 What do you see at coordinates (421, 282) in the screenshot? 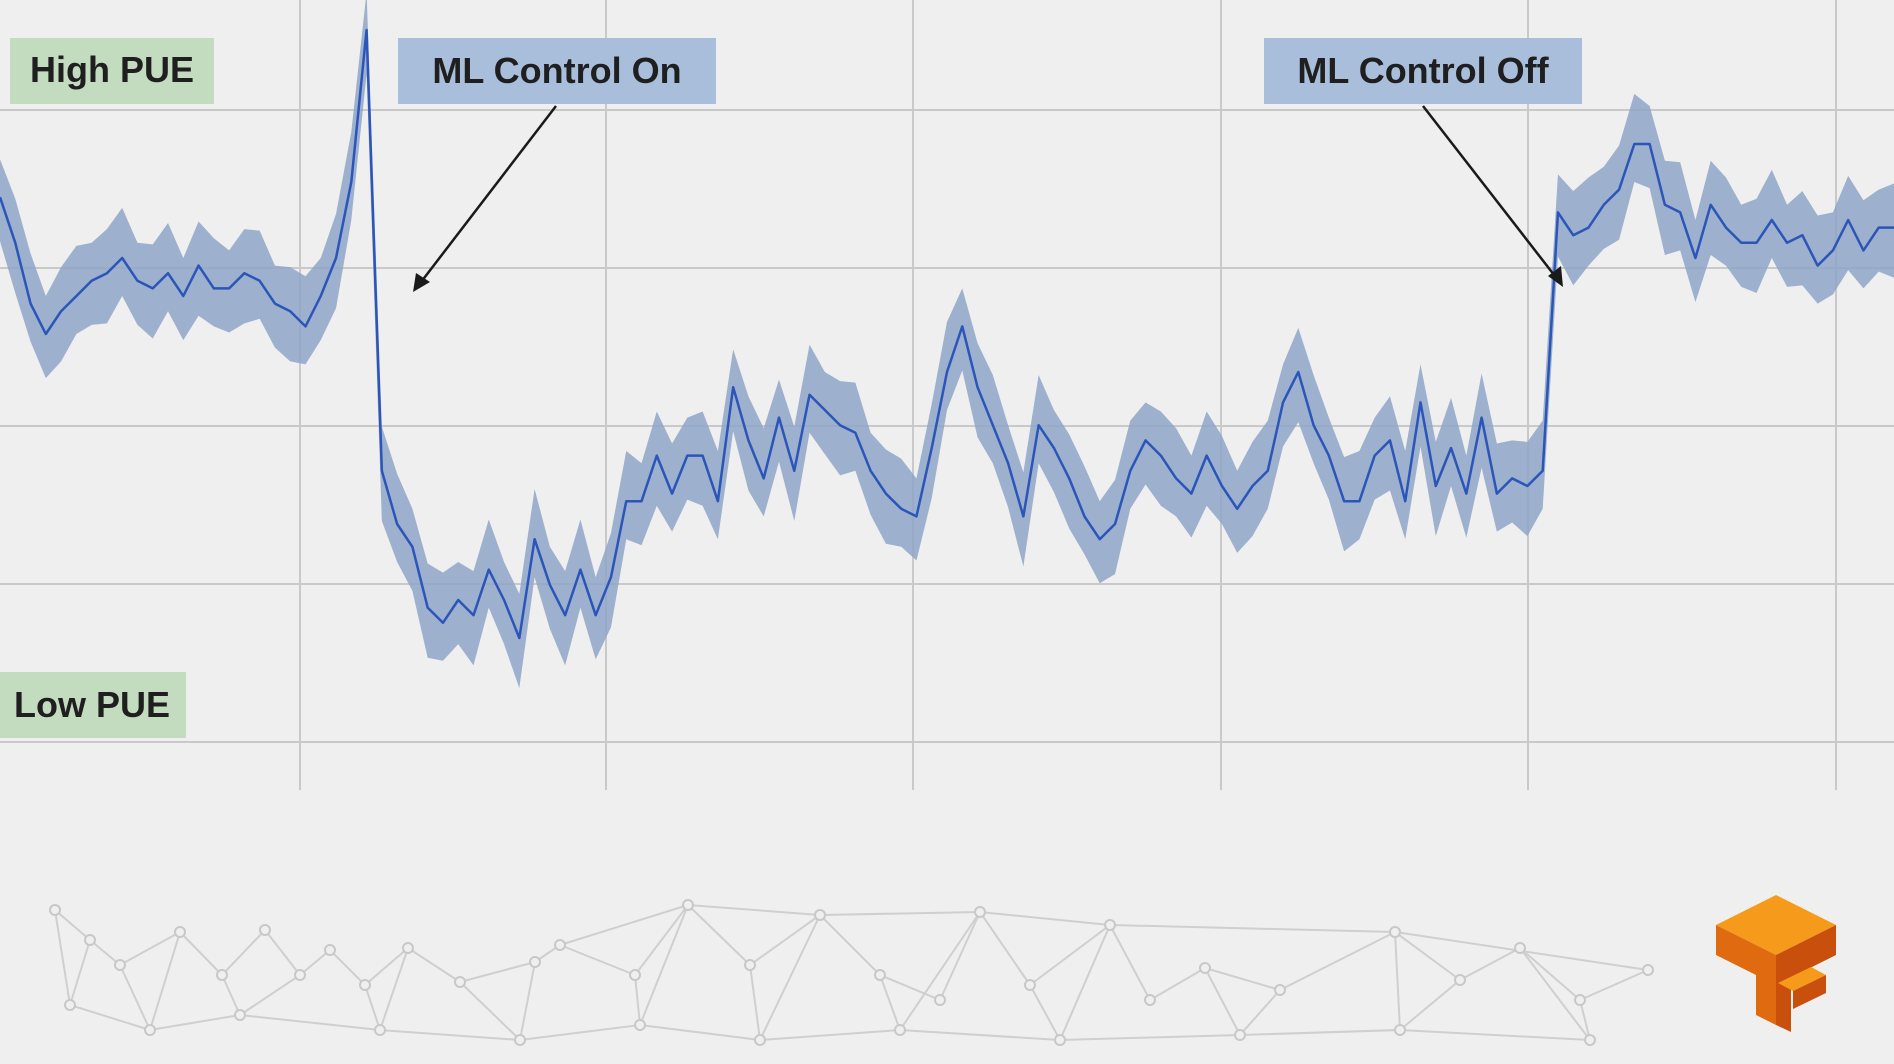
I see `arrow-head-icon` at bounding box center [421, 282].